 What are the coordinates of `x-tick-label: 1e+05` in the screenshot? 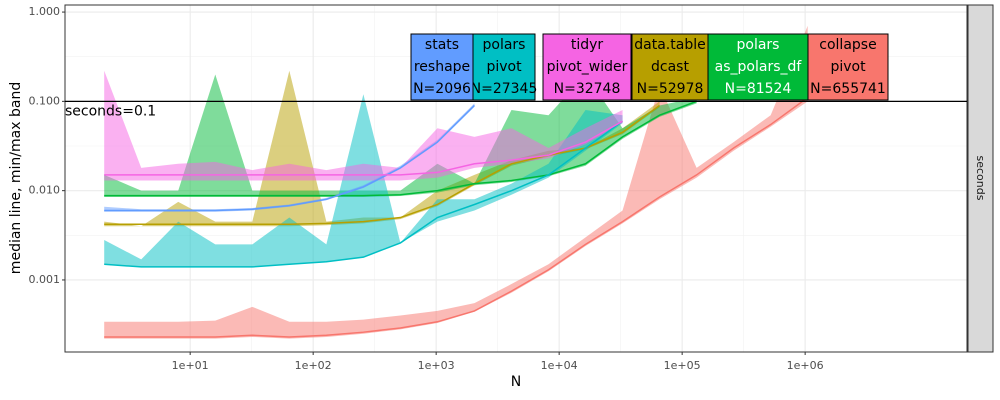 It's located at (682, 365).